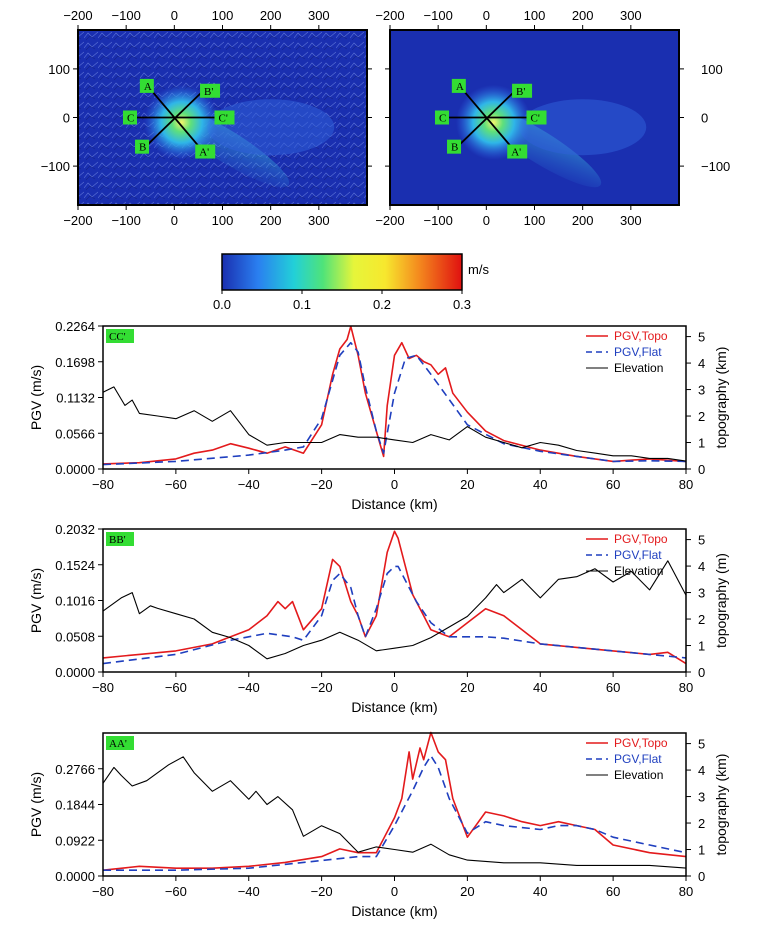 The width and height of the screenshot is (763, 937). I want to click on y-tick-label: 0.0000, so click(75, 672).